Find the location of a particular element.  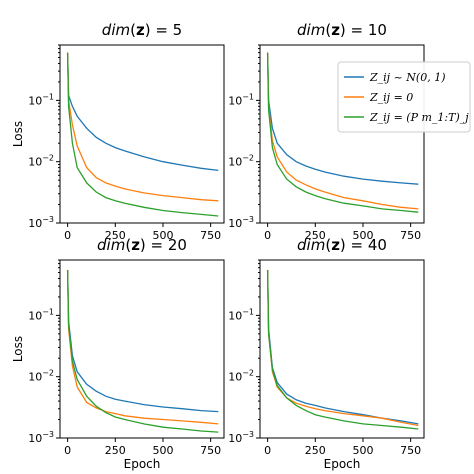

panel-title: dim(z) = 10 is located at coordinates (342, 30).